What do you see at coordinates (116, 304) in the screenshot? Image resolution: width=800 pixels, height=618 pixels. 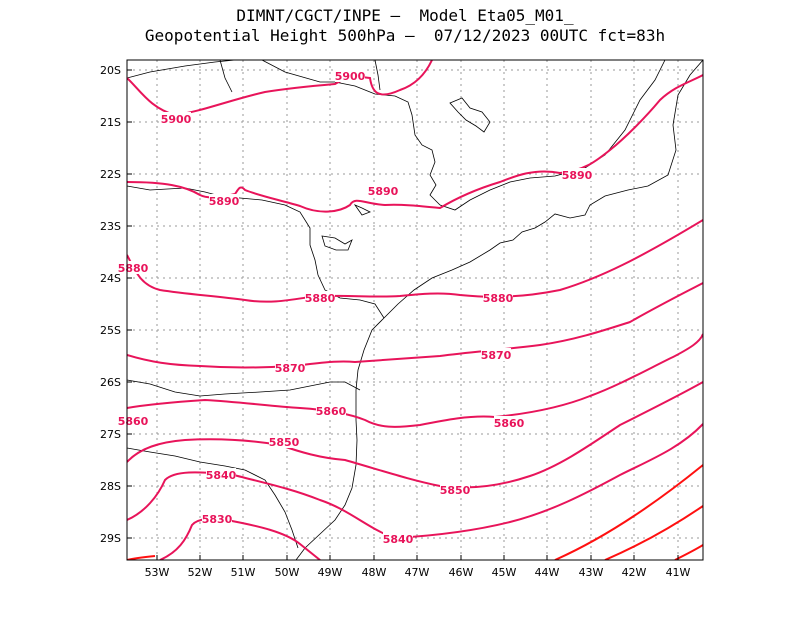 I see `latitude-labels: 20S 21S 22S 23S 24S 25S 26S 27S 28S 29S` at bounding box center [116, 304].